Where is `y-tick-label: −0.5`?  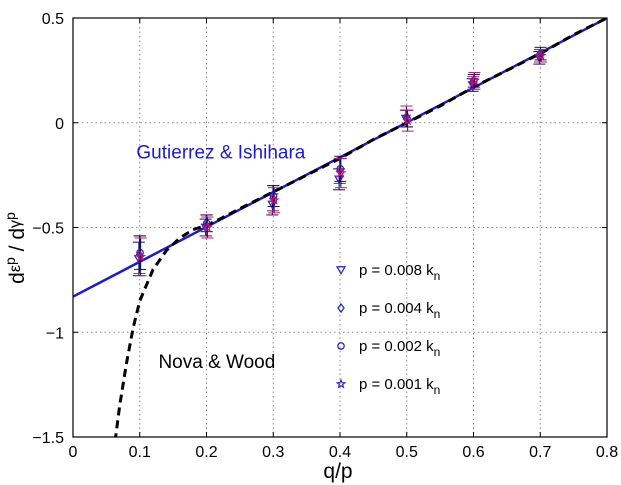
y-tick-label: −0.5 is located at coordinates (48, 229).